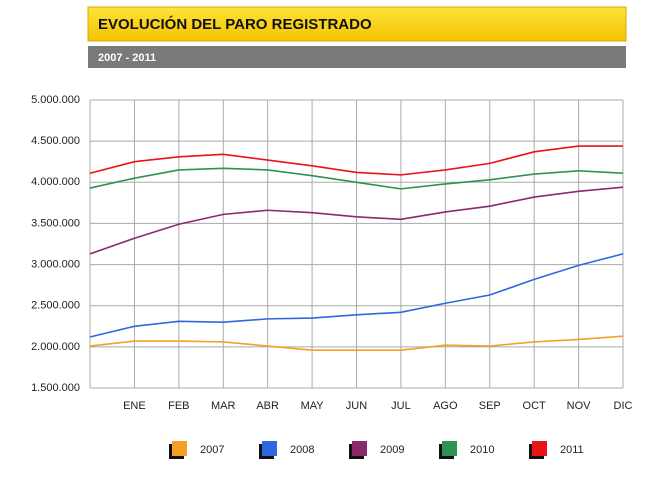 The width and height of the screenshot is (650, 483). What do you see at coordinates (55, 182) in the screenshot?
I see `y-tick-label: 4.000.000` at bounding box center [55, 182].